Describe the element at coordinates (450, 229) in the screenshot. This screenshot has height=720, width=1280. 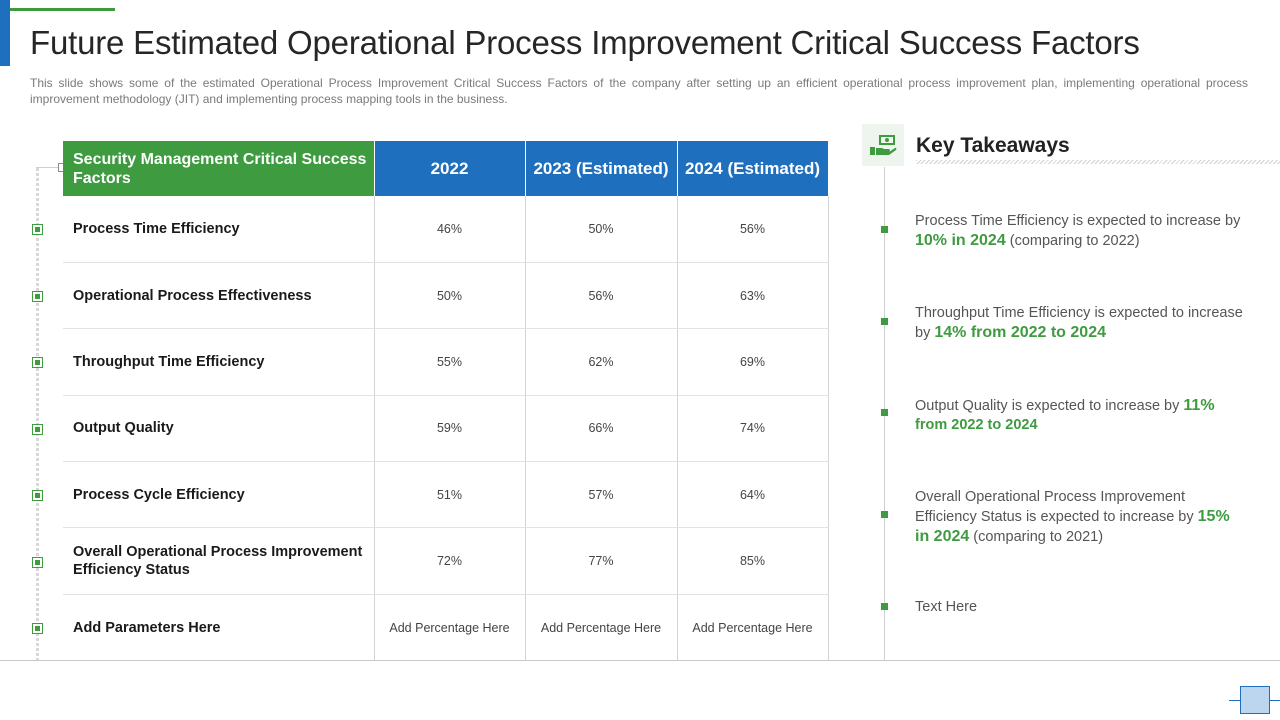
I see `value-2022: 46%` at that location.